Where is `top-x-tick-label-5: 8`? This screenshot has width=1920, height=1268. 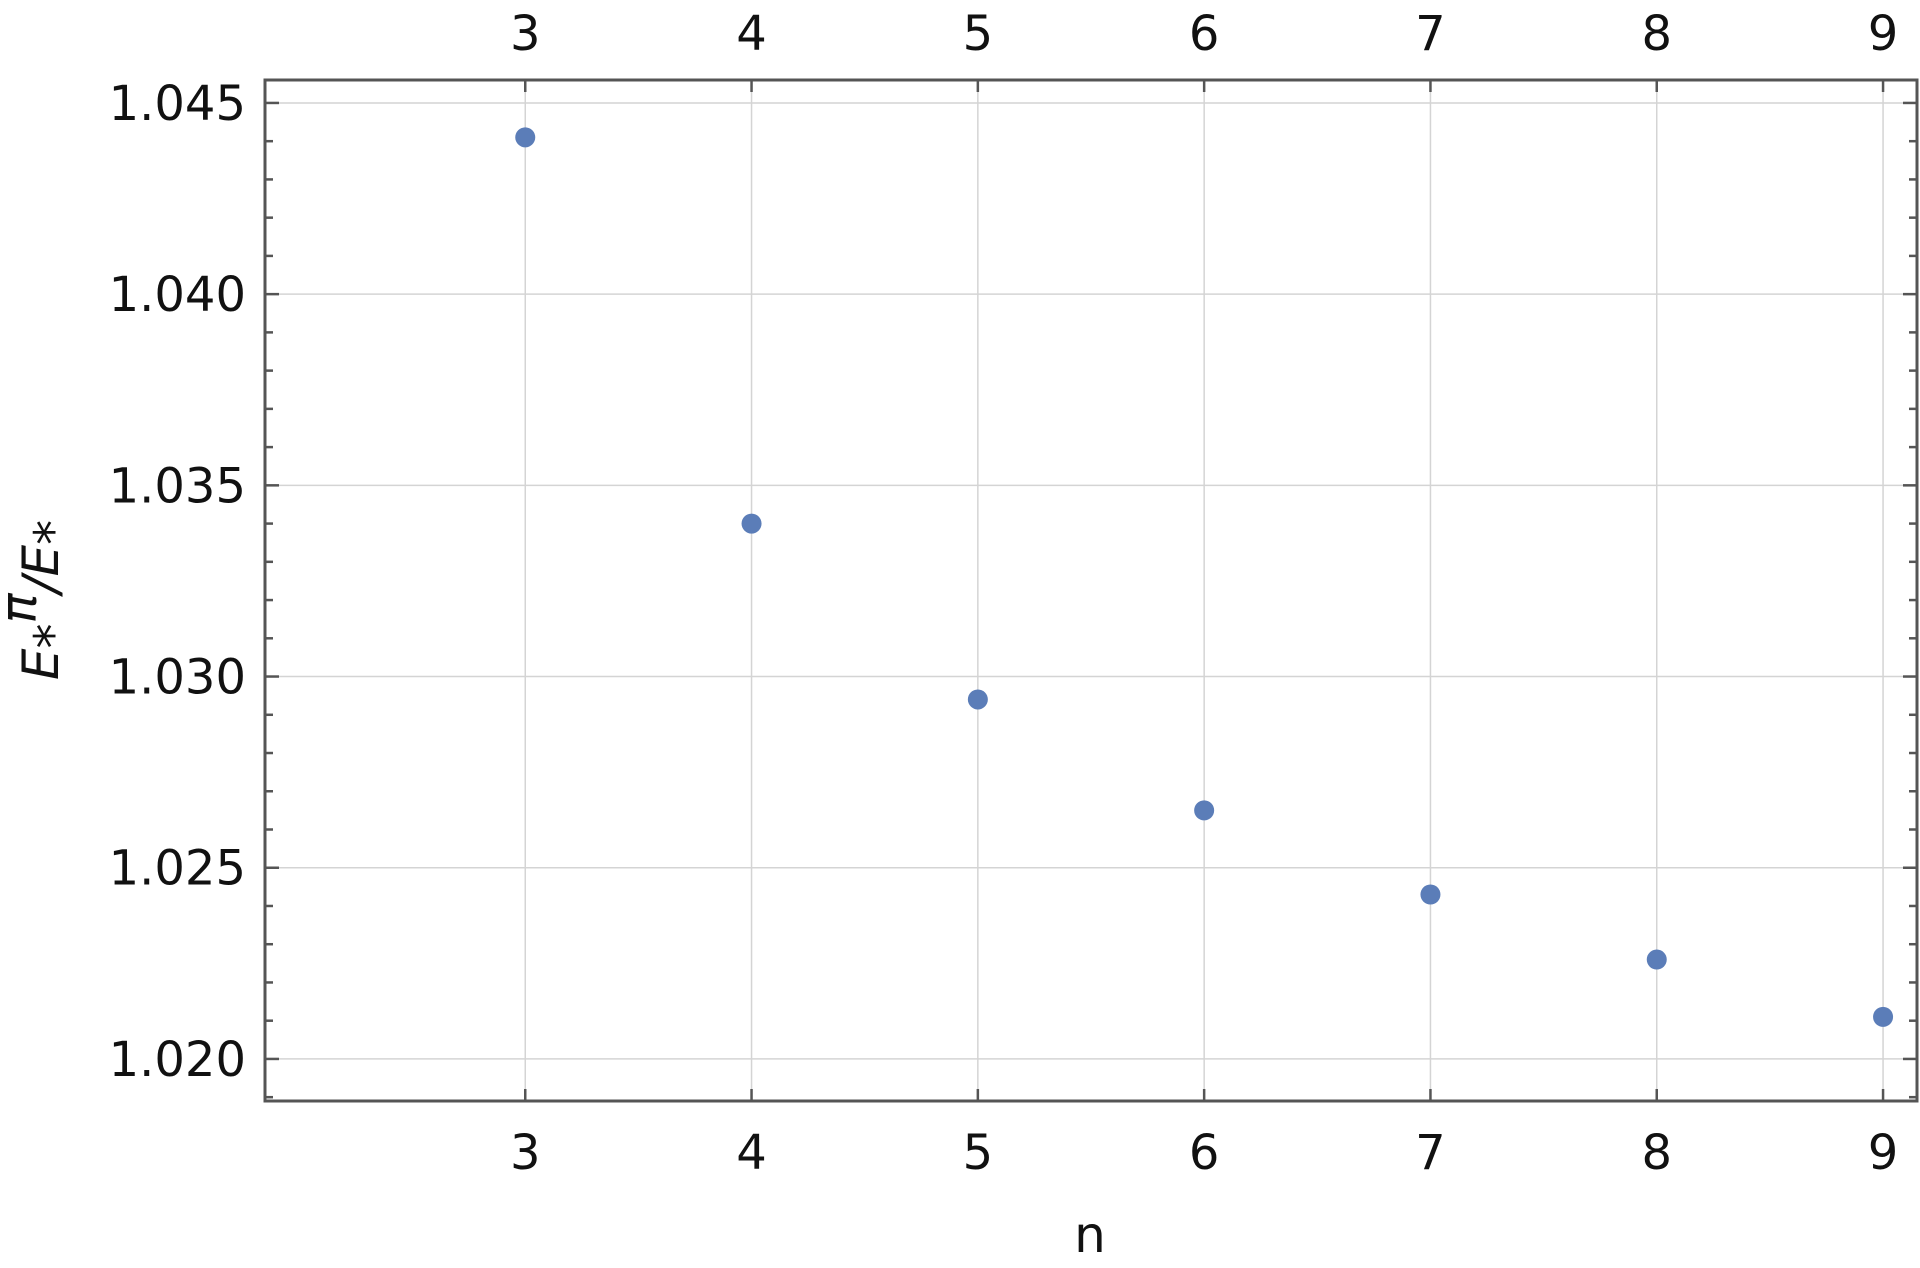 top-x-tick-label-5: 8 is located at coordinates (1656, 34).